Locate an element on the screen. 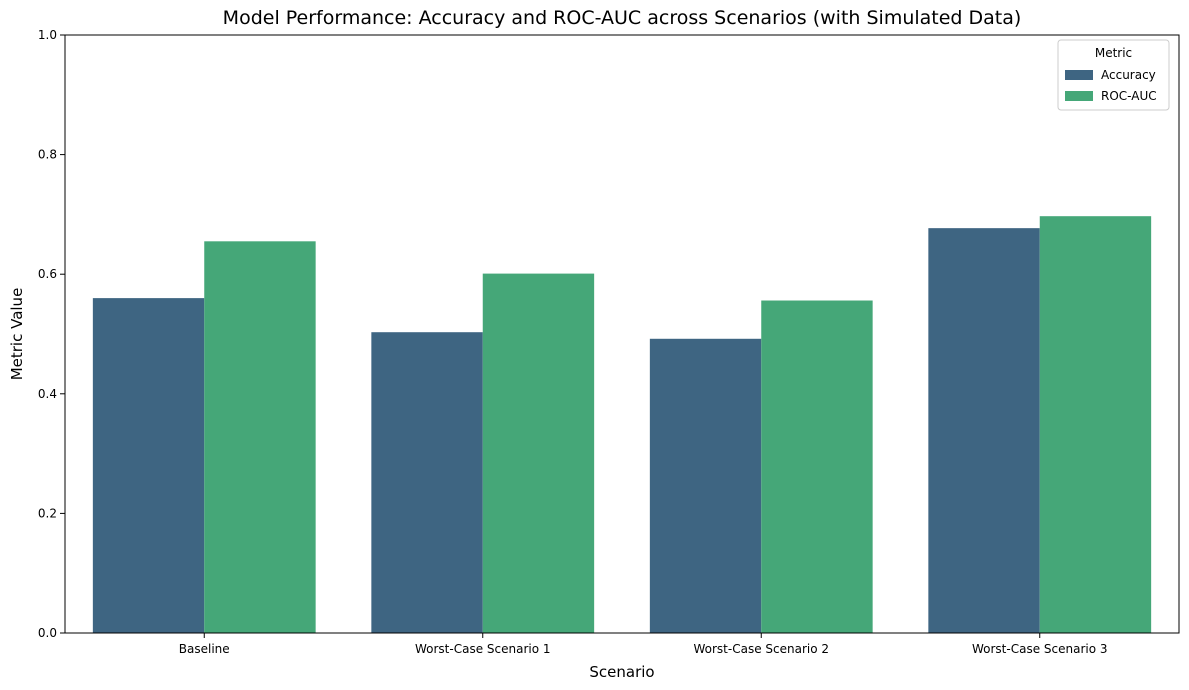 This screenshot has height=690, width=1189. y-tick-label: 0.6 is located at coordinates (47, 274).